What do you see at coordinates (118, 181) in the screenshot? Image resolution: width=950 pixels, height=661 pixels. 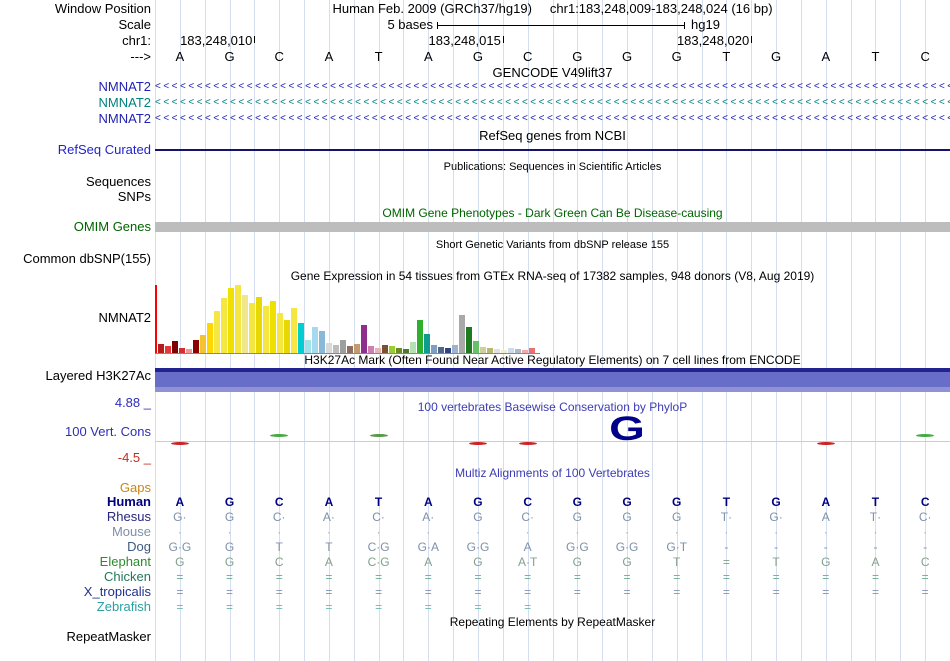 I see `publications-sequences-label: Sequences` at bounding box center [118, 181].